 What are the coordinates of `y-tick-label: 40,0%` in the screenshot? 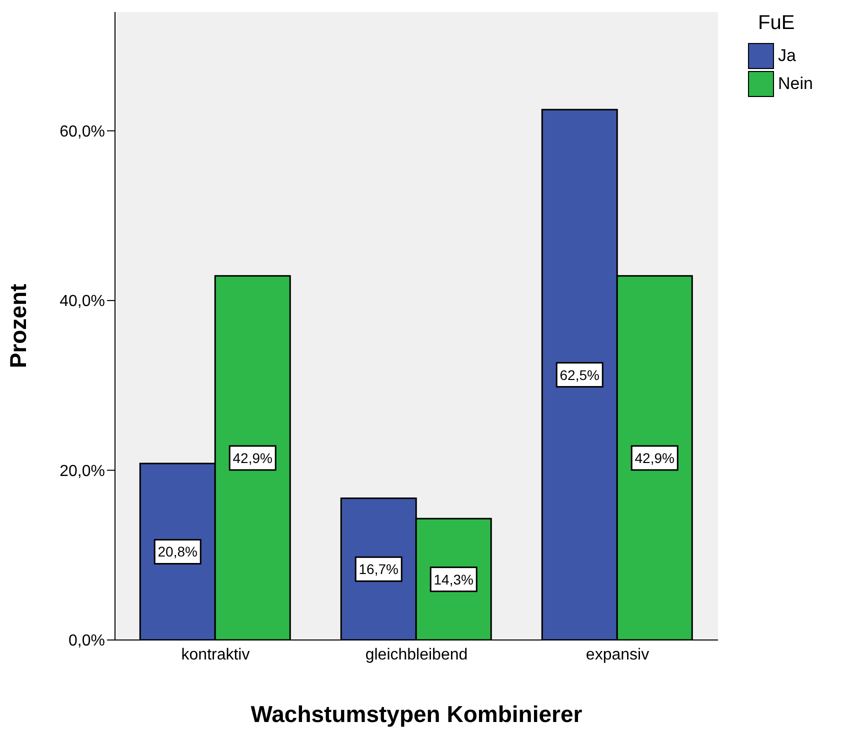 It's located at (82, 301).